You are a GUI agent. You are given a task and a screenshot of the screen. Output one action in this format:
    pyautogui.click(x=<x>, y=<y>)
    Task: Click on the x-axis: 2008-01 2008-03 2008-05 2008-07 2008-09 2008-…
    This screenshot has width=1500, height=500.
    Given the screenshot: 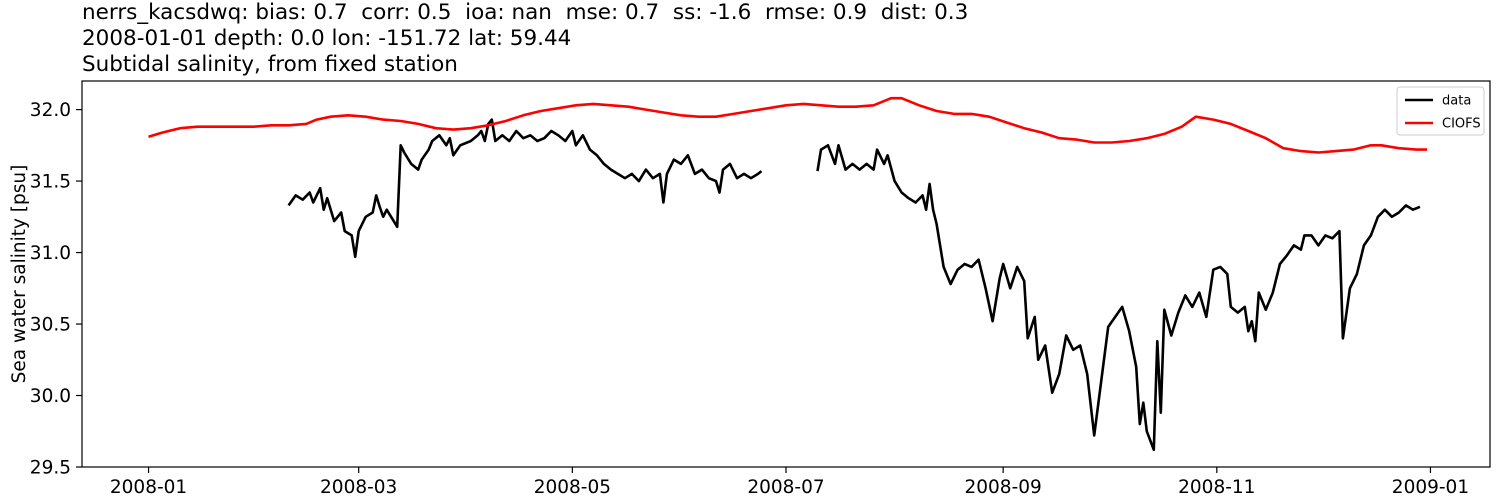 What is the action you would take?
    pyautogui.click(x=789, y=482)
    